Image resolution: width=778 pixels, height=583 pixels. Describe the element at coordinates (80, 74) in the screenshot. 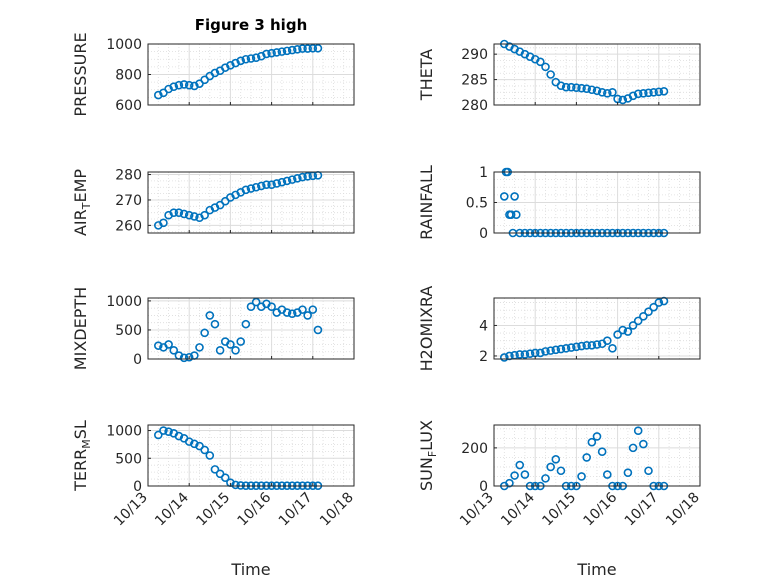

I see `y-axis-label: PRESSURE` at that location.